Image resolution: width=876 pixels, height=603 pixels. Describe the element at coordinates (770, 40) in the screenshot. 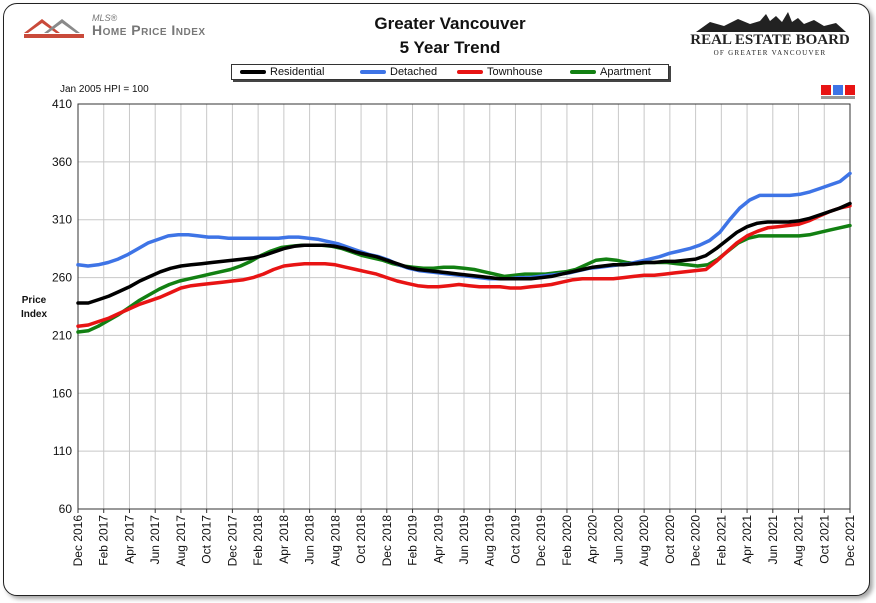

I see `reb-name: REAL ESTATE BOARD` at that location.